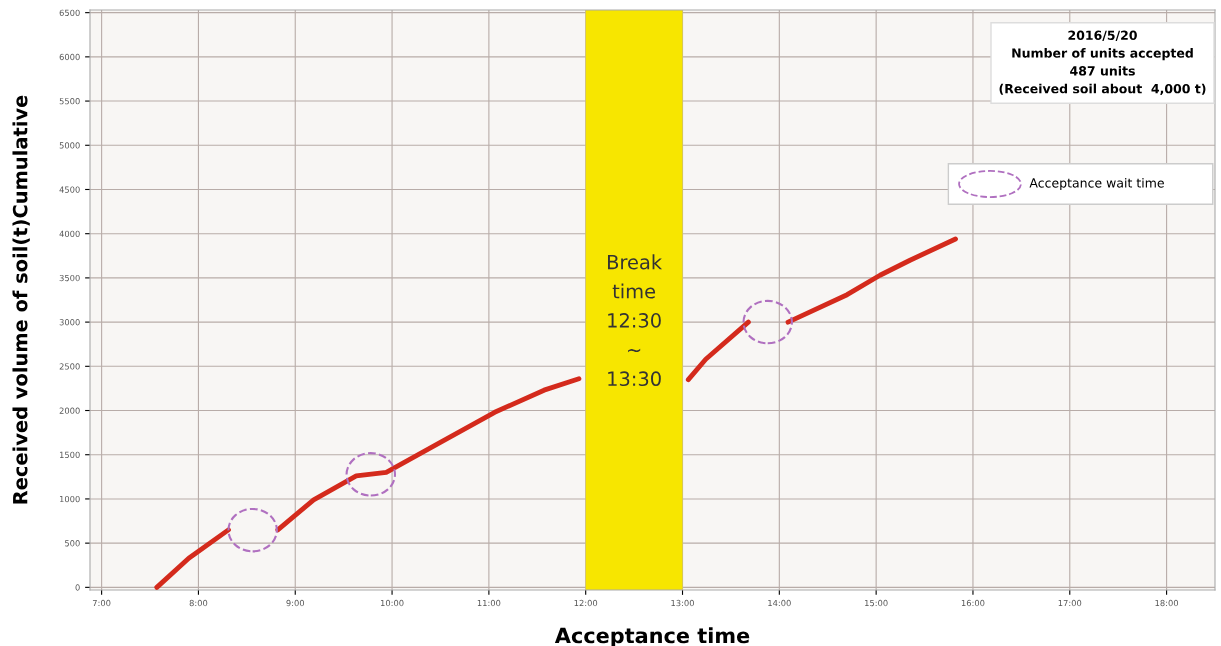 This screenshot has height=646, width=1221. Describe the element at coordinates (69, 455) in the screenshot. I see `y-tick-label: 1500` at that location.